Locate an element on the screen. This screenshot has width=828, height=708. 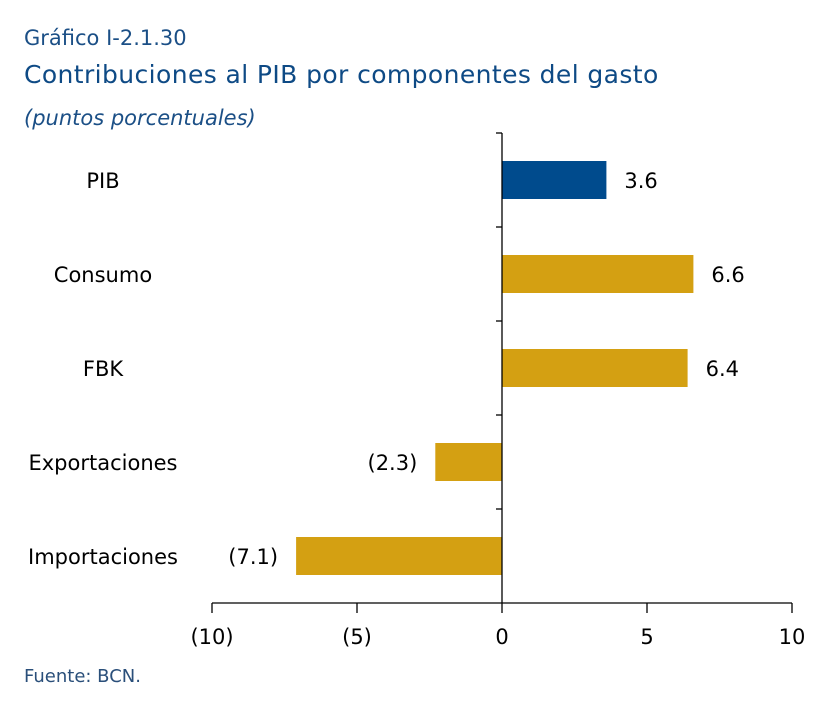
source-note: Fuente: BCN. is located at coordinates (82, 676).